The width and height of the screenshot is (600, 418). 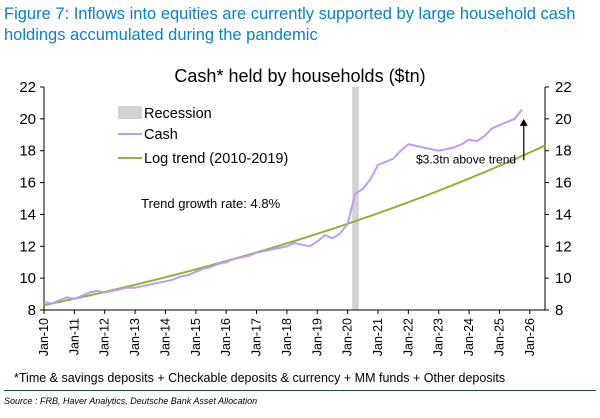 What do you see at coordinates (203, 136) in the screenshot?
I see `chart-legend: Recession Cash Log trend (2010-2019)` at bounding box center [203, 136].